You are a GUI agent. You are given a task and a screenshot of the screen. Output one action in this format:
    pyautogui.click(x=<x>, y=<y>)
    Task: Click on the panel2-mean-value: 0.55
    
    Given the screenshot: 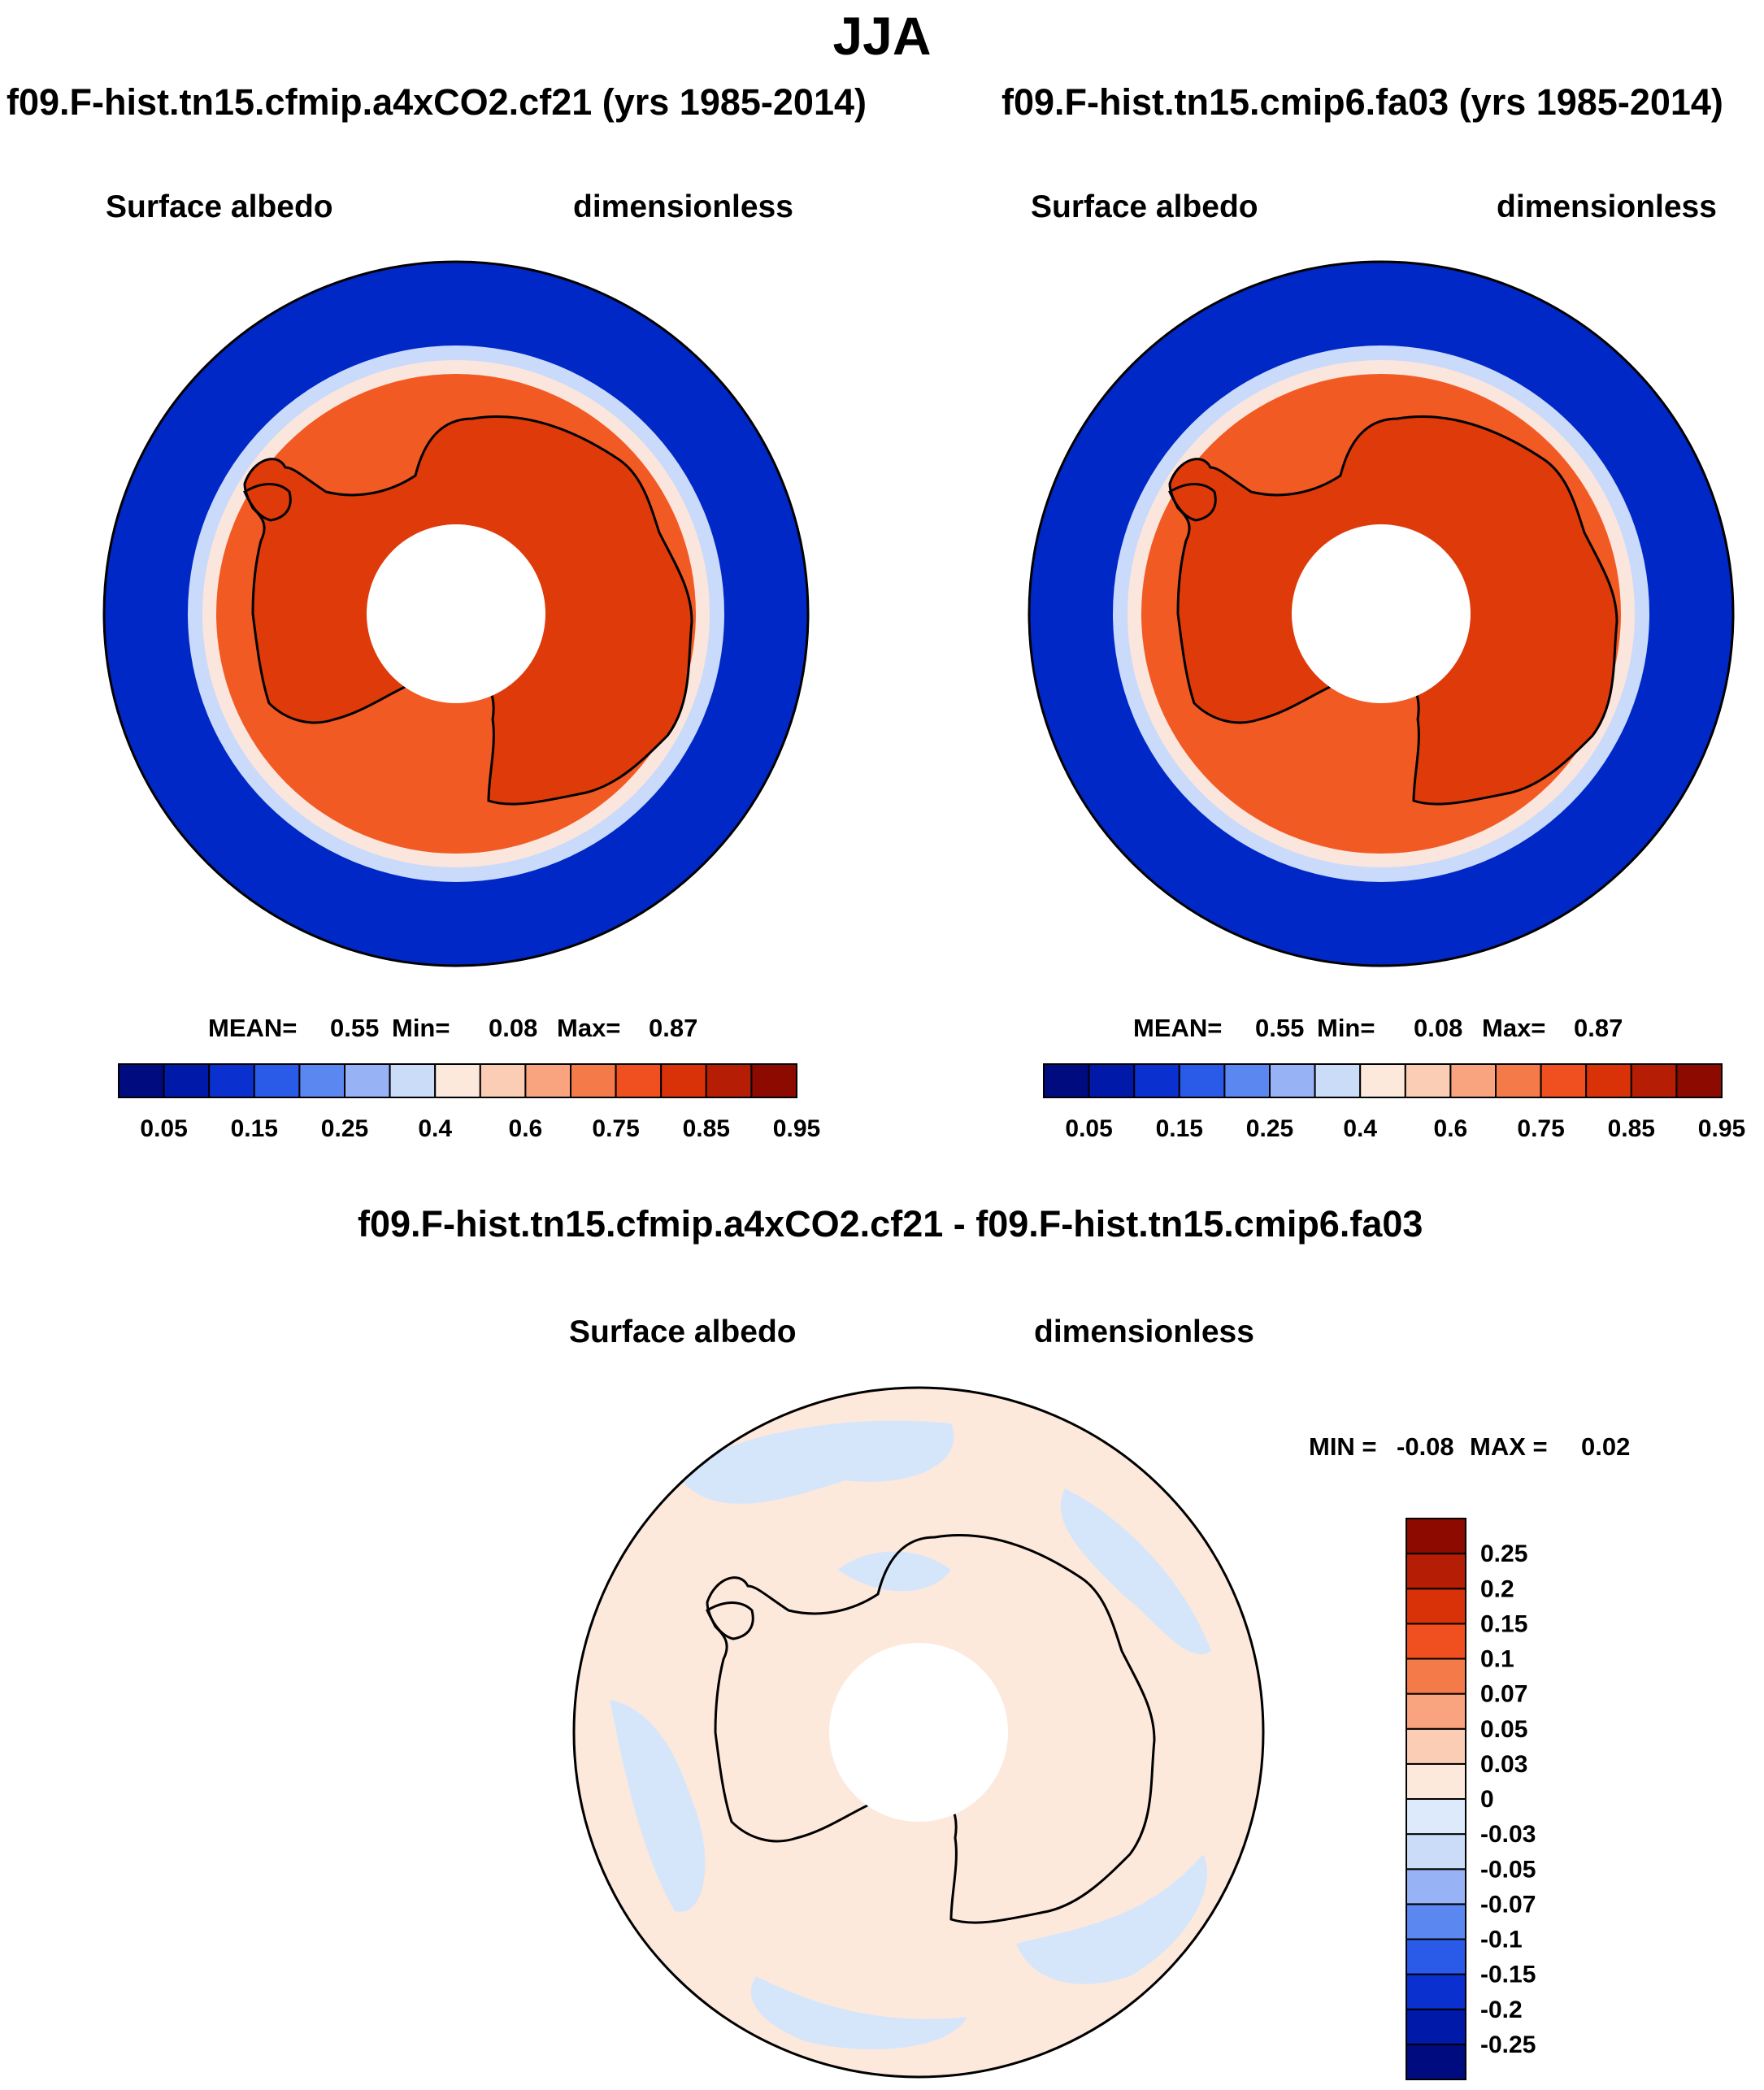 What is the action you would take?
    pyautogui.click(x=1280, y=1028)
    